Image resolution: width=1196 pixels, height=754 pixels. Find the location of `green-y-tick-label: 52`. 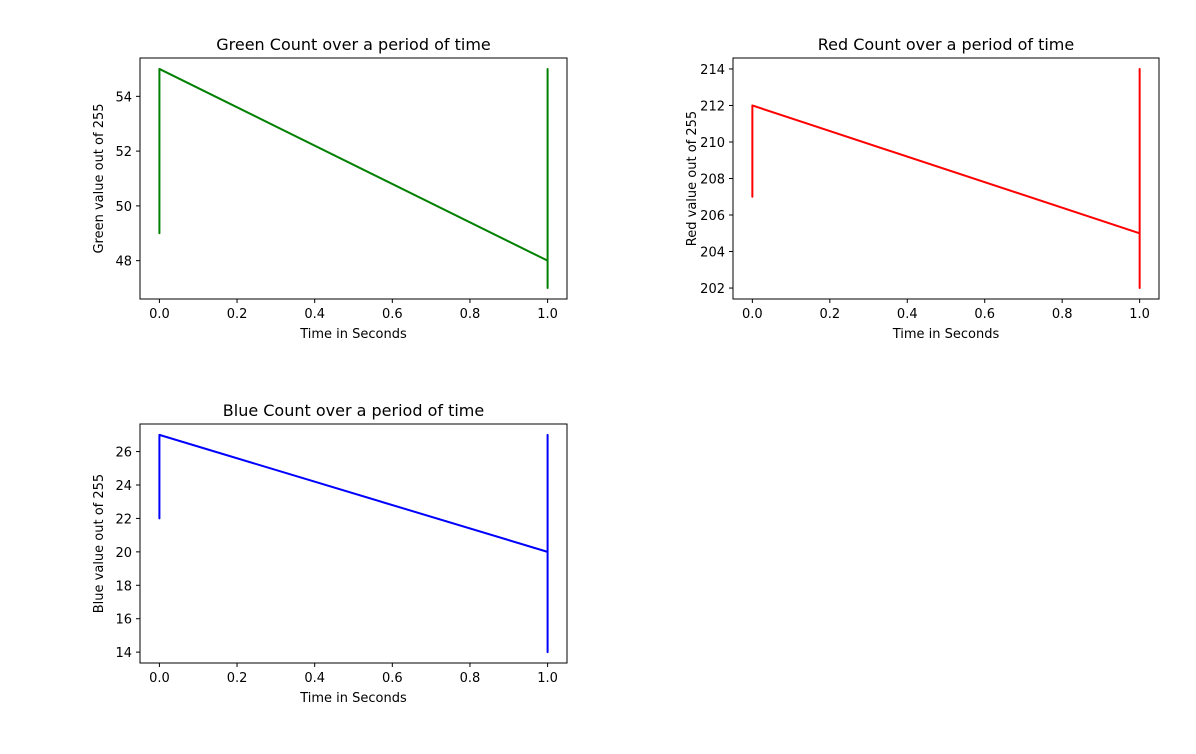

green-y-tick-label: 52 is located at coordinates (123, 152).